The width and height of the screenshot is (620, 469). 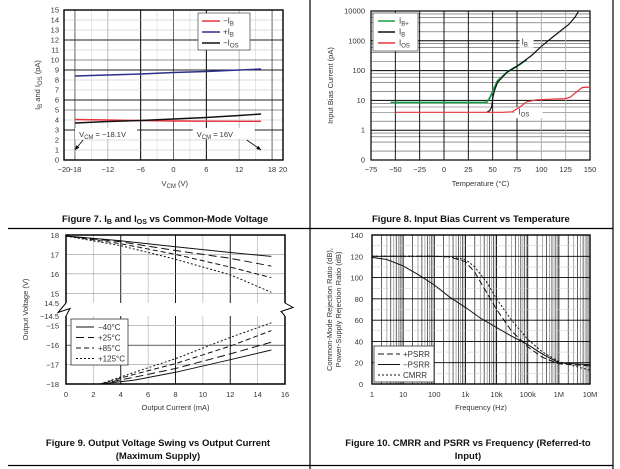 What do you see at coordinates (207, 219) in the screenshot?
I see `figure-caption-part: vs Common-Mode Voltage` at bounding box center [207, 219].